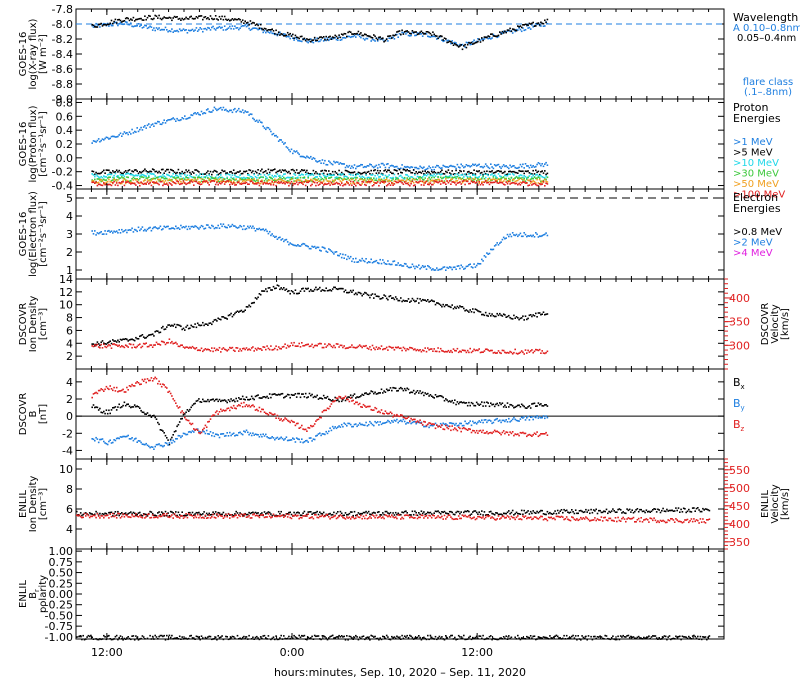 The image size is (800, 680). What do you see at coordinates (69, 318) in the screenshot?
I see `y-tick-label: 8` at bounding box center [69, 318].